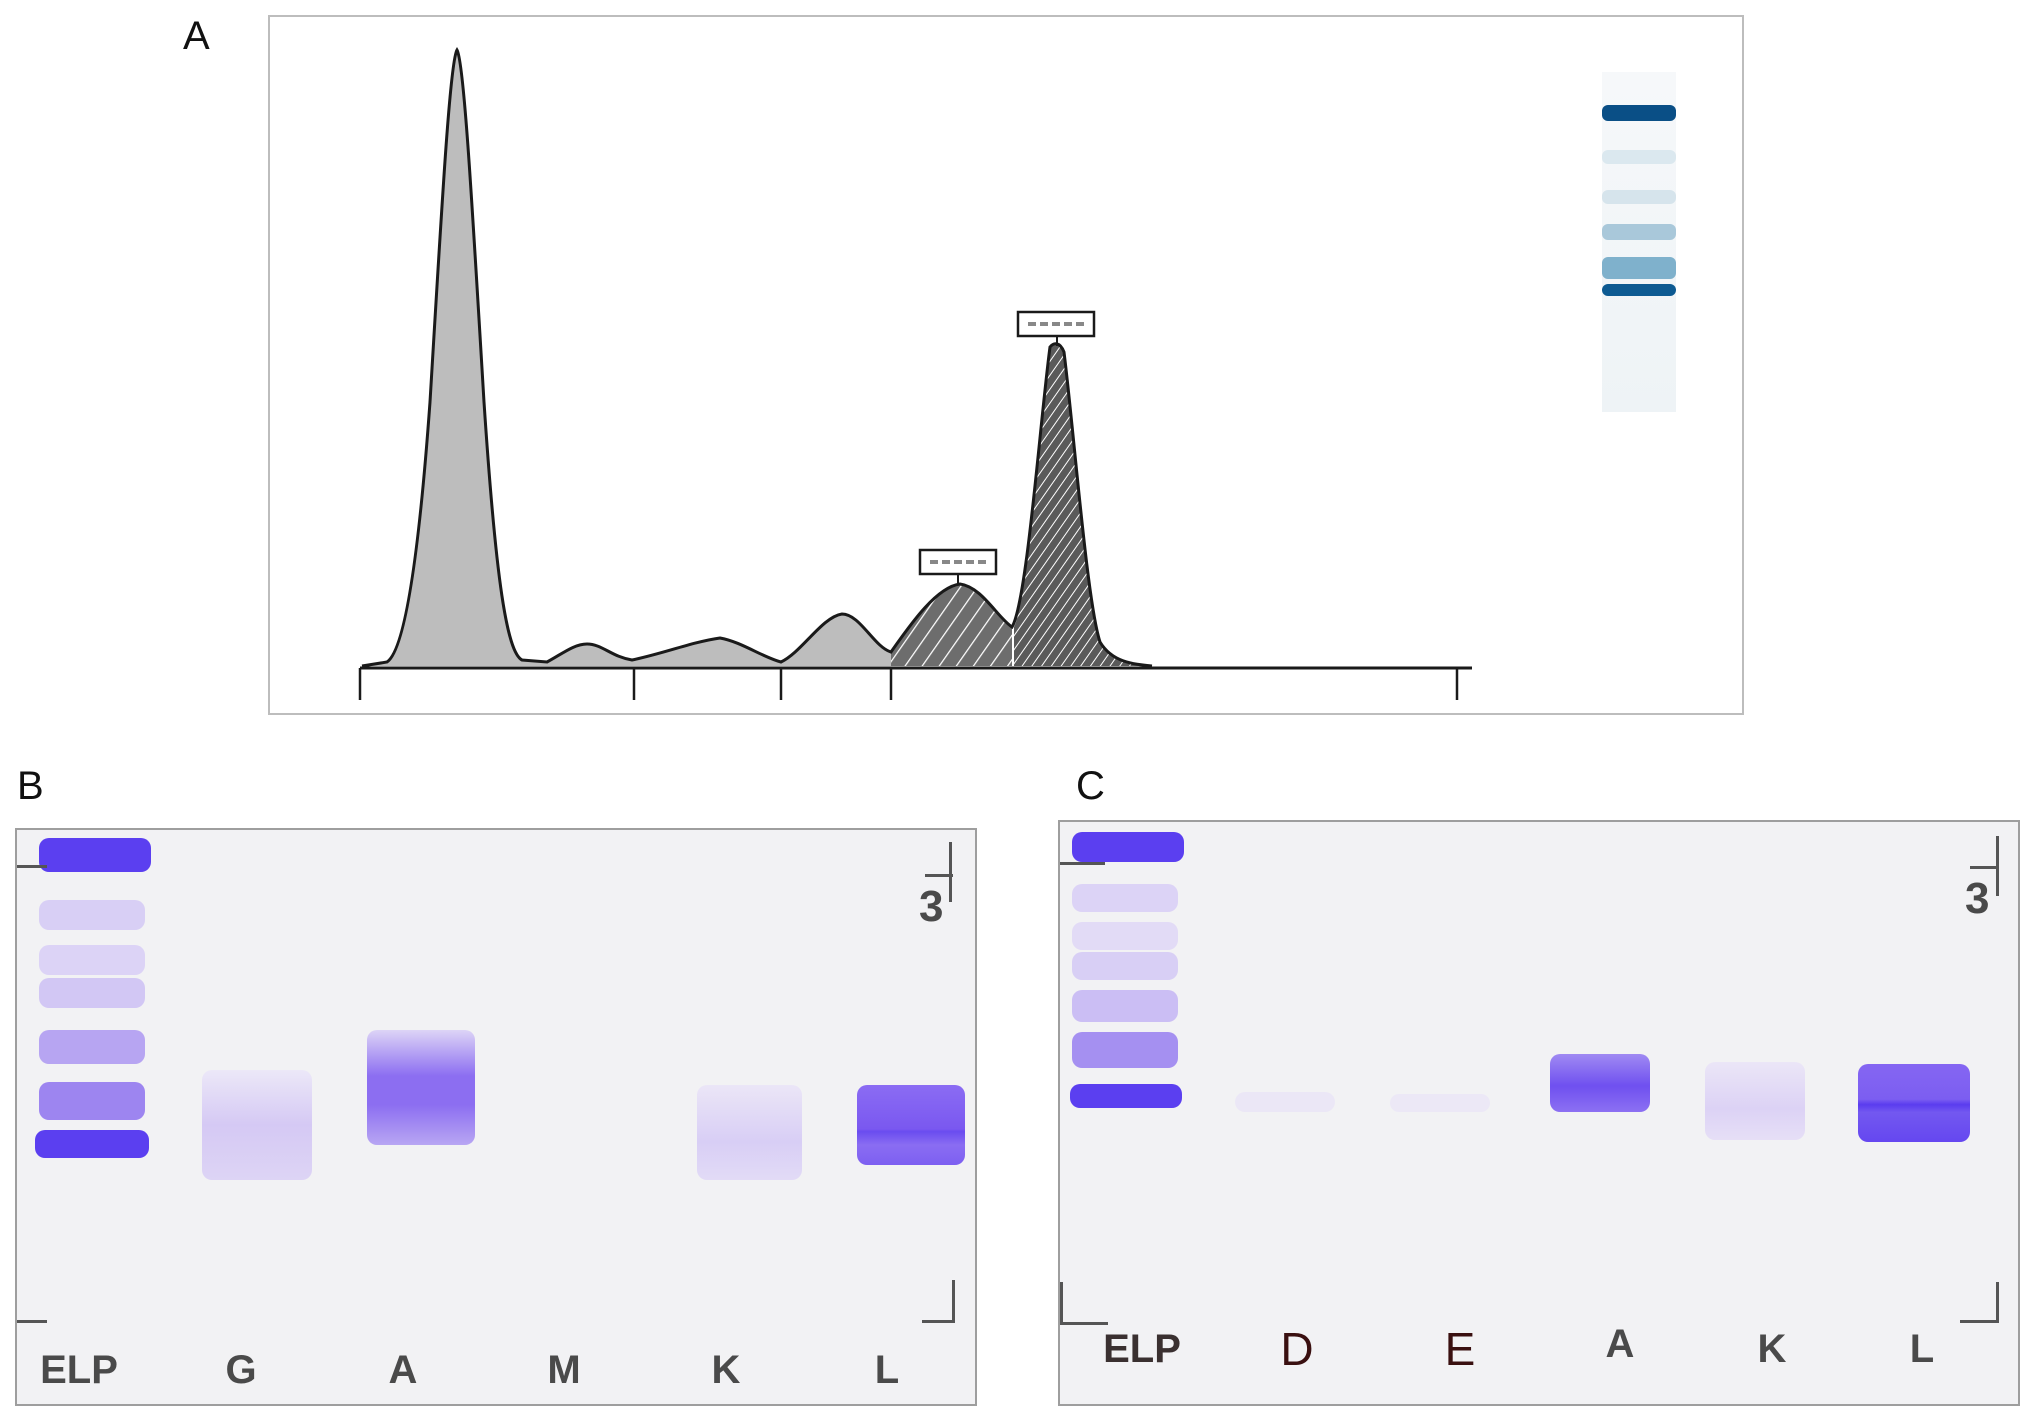  What do you see at coordinates (1297, 1349) in the screenshot?
I see `lane-label-d: D` at bounding box center [1297, 1349].